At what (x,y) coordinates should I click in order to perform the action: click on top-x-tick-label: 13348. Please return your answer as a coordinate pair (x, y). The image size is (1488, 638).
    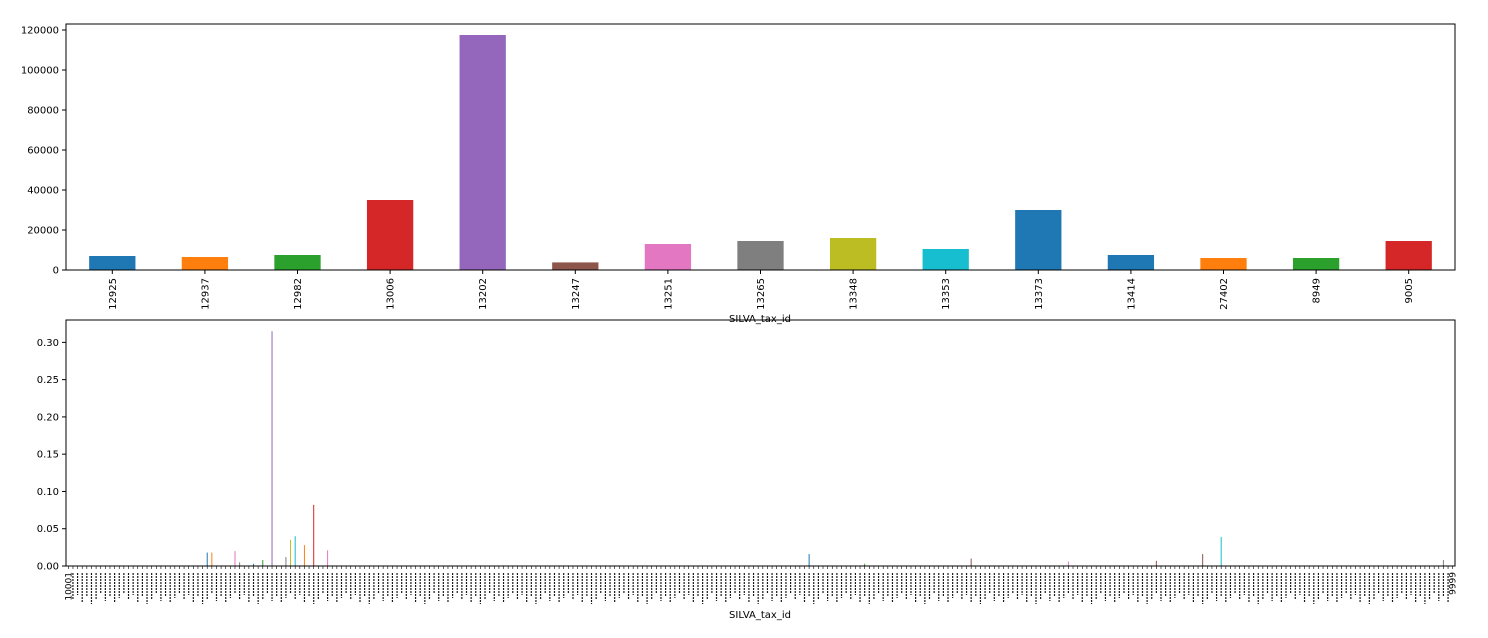
    Looking at the image, I should click on (854, 294).